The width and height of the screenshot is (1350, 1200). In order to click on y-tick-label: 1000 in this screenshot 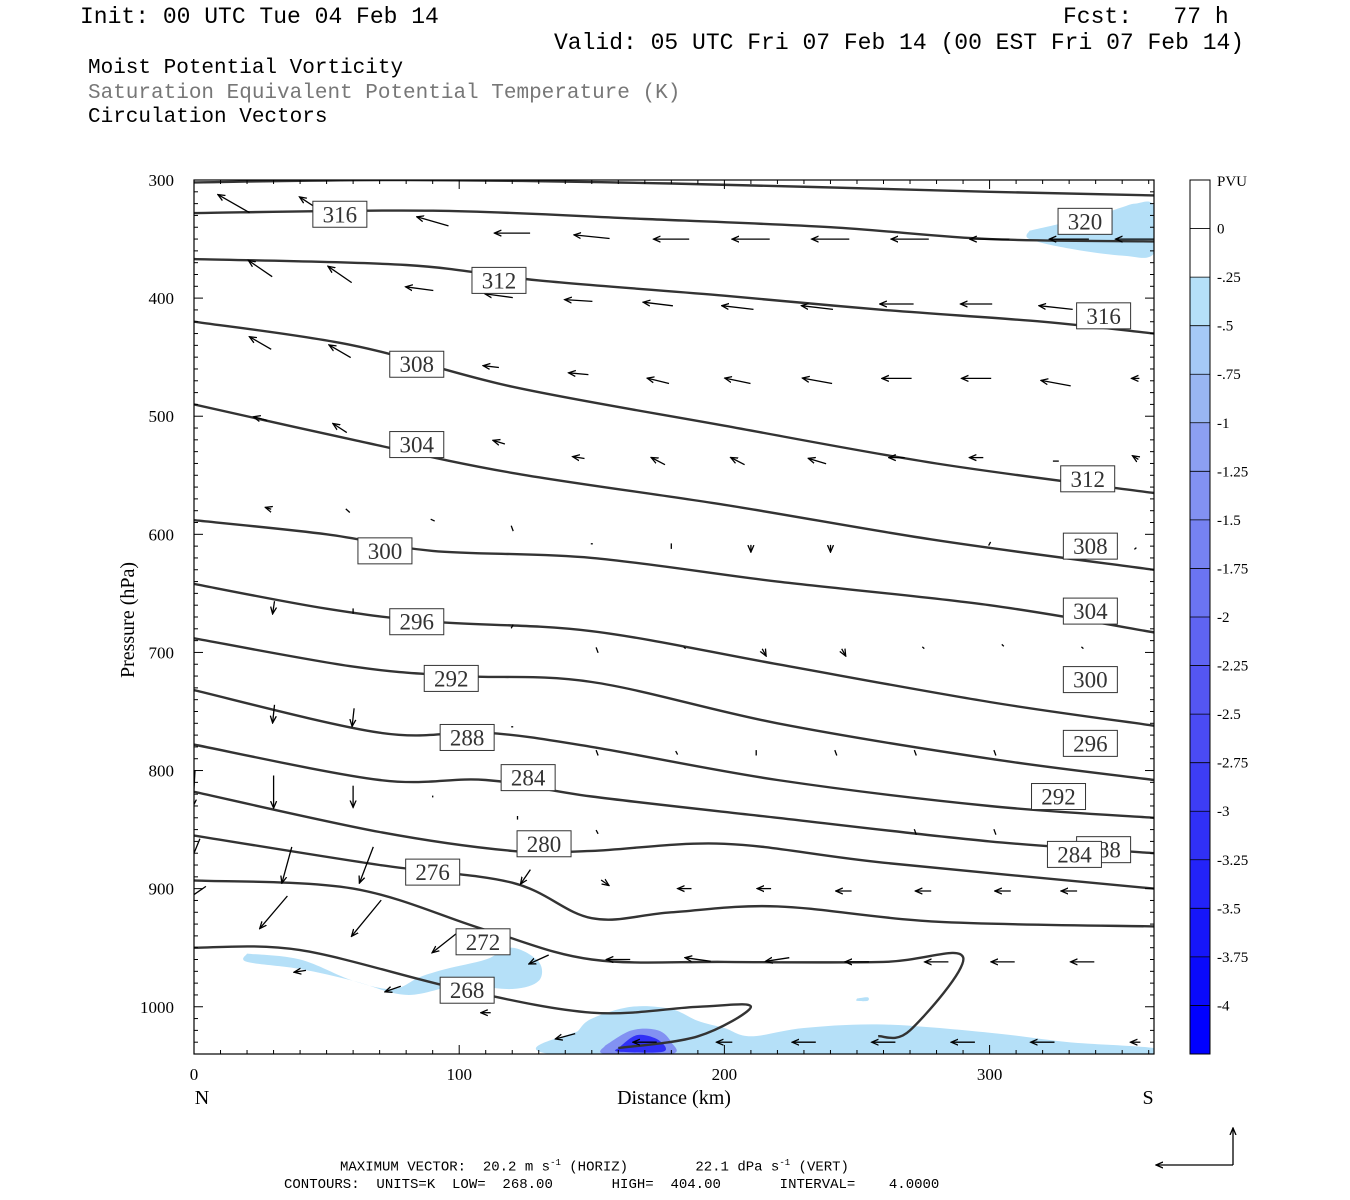, I will do `click(157, 1007)`.